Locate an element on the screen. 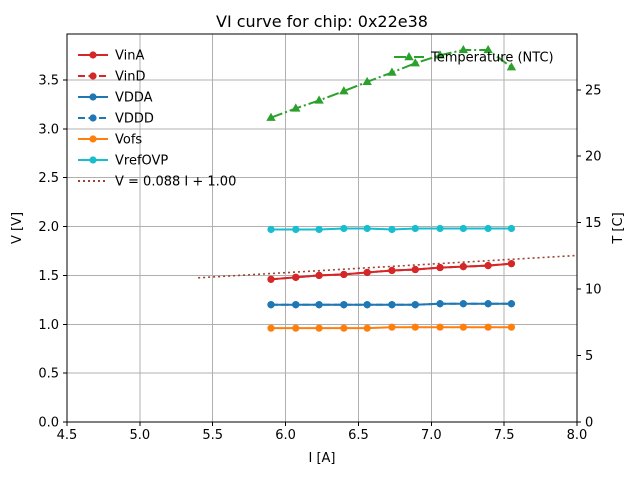  series-VinD is located at coordinates (391, 271).